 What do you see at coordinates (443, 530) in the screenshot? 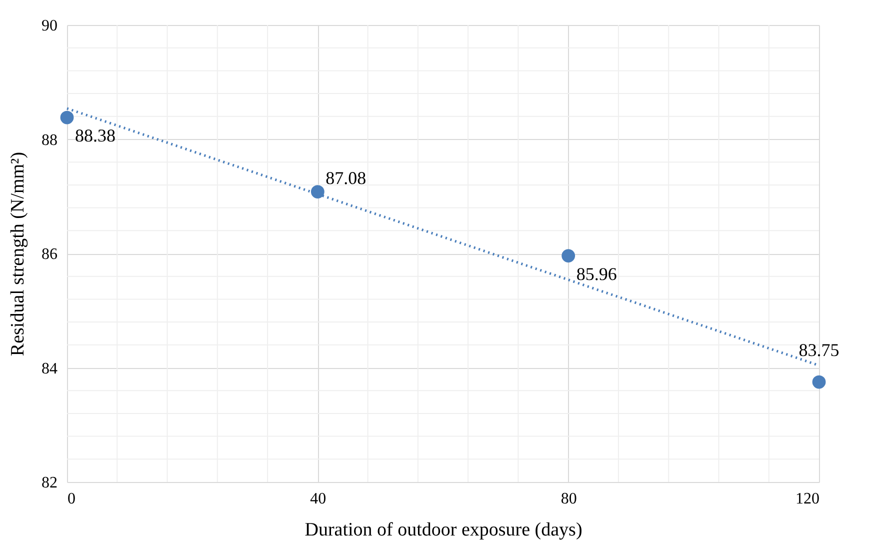
I see `x-axis-title: Duration of outdoor exposure (days)` at bounding box center [443, 530].